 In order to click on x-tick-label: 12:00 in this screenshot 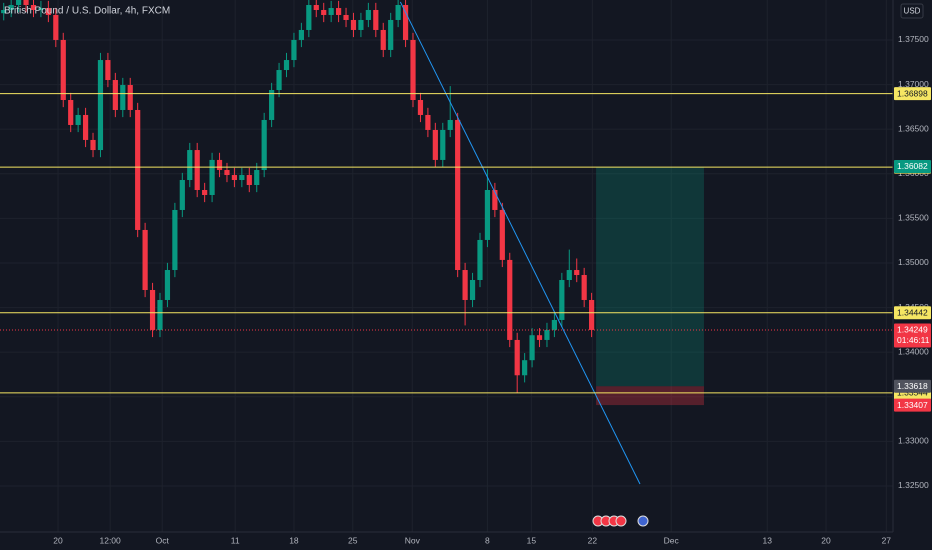, I will do `click(110, 540)`.